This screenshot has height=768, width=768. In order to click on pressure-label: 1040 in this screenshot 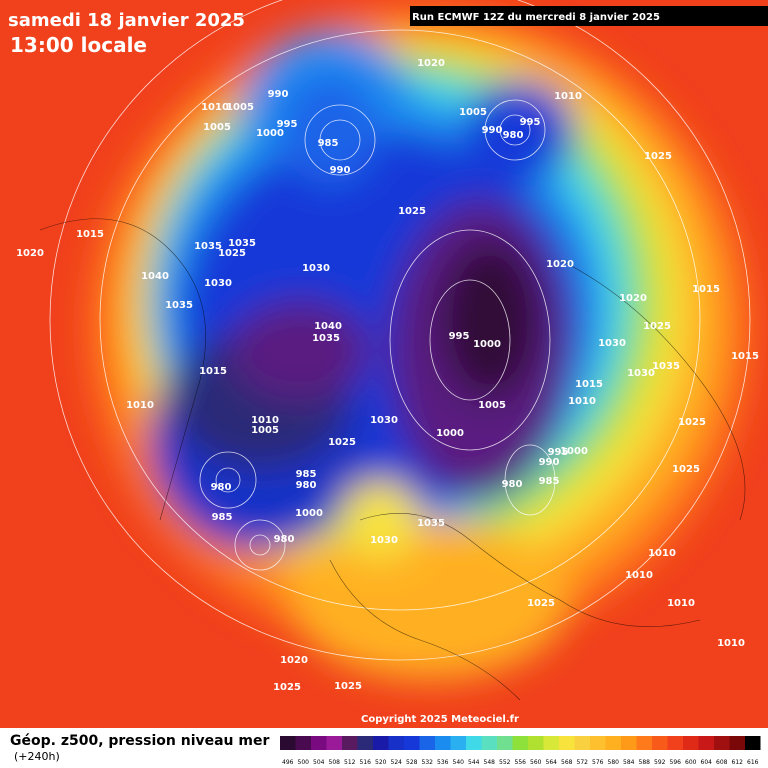, I will do `click(155, 276)`.